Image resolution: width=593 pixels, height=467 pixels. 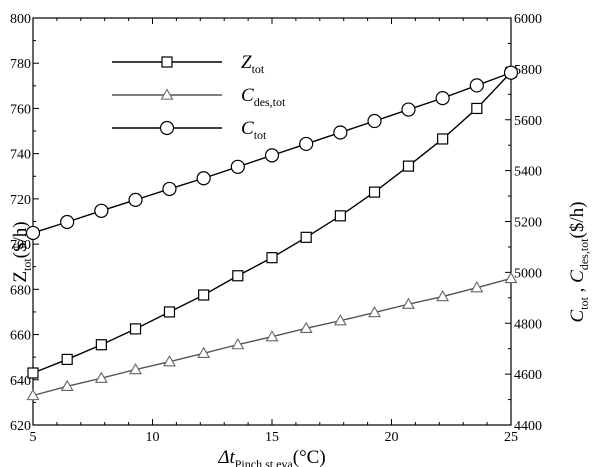 I want to click on legend-marker-c-des-tot, so click(x=167, y=94).